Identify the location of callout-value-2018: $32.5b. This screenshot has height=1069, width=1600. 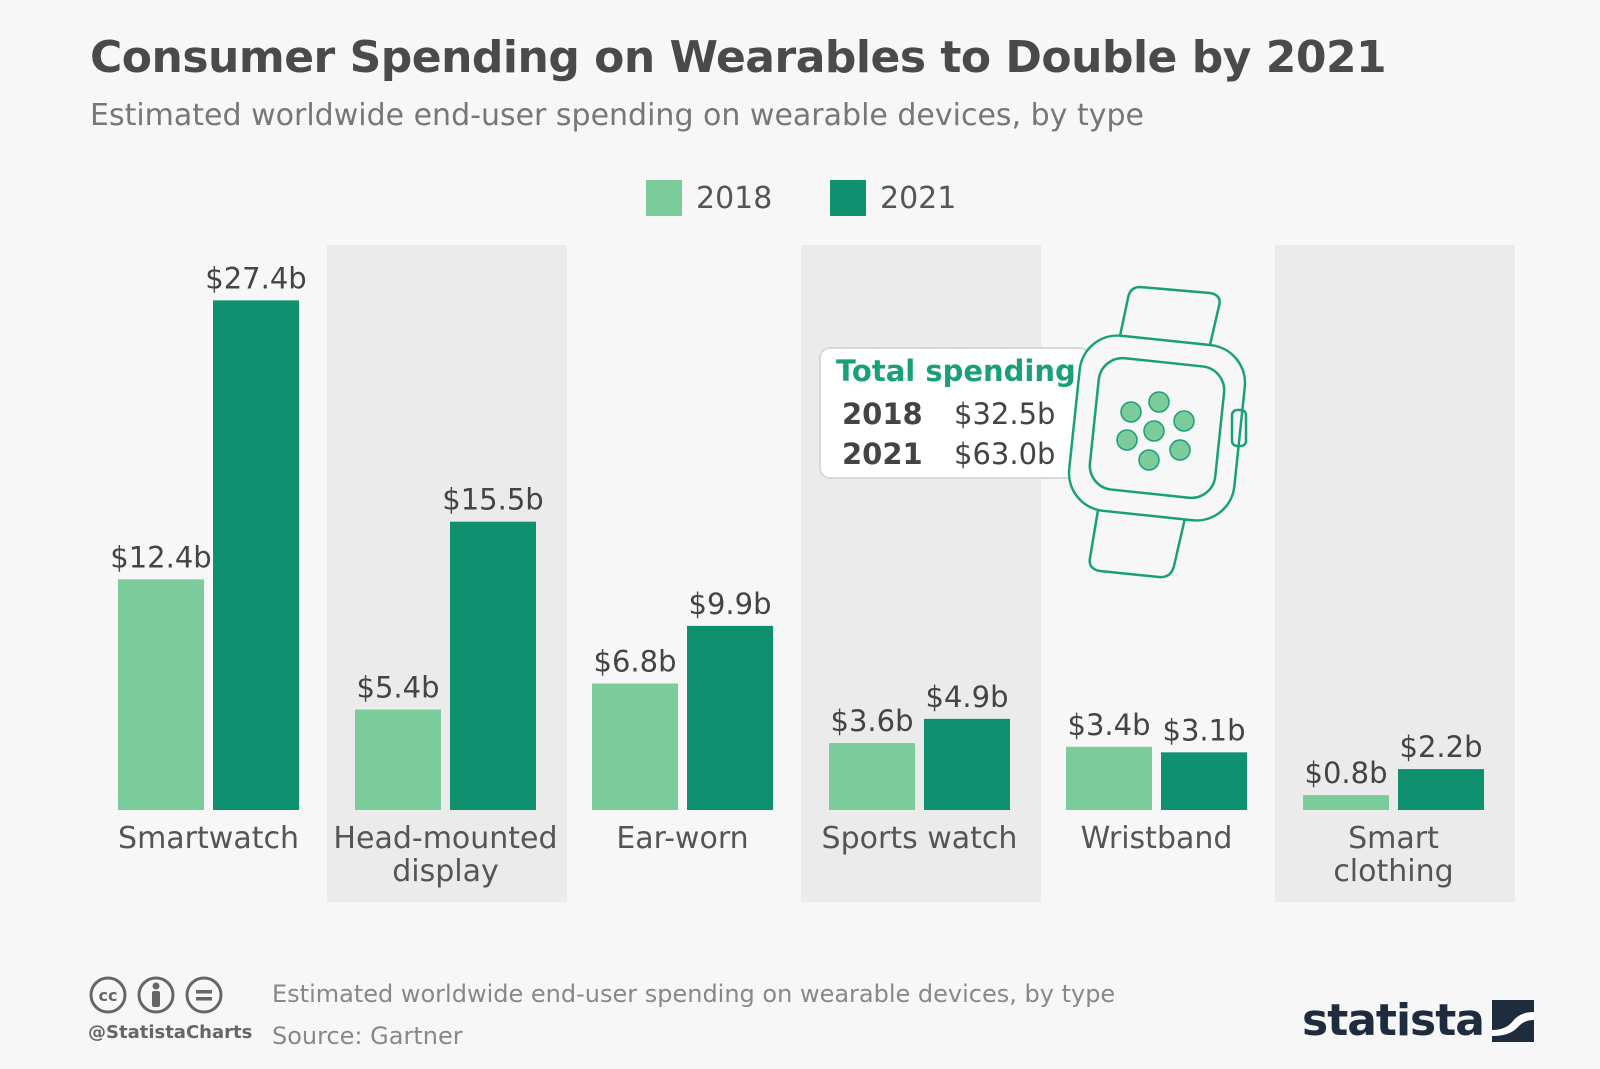
(1004, 414).